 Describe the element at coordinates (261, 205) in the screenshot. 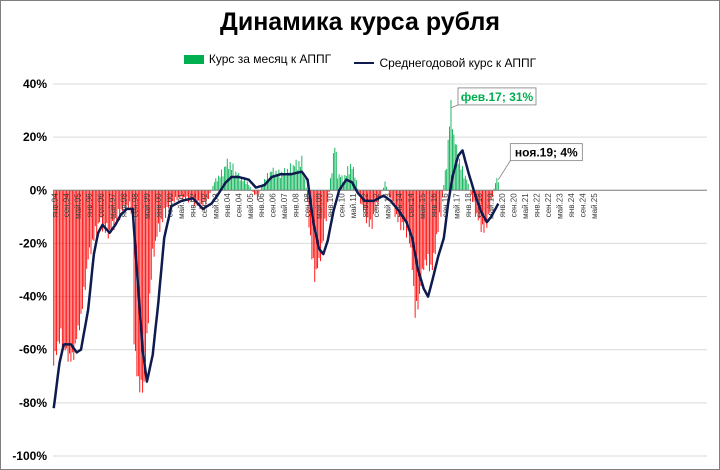

I see `x-tick-label: янв.06` at that location.